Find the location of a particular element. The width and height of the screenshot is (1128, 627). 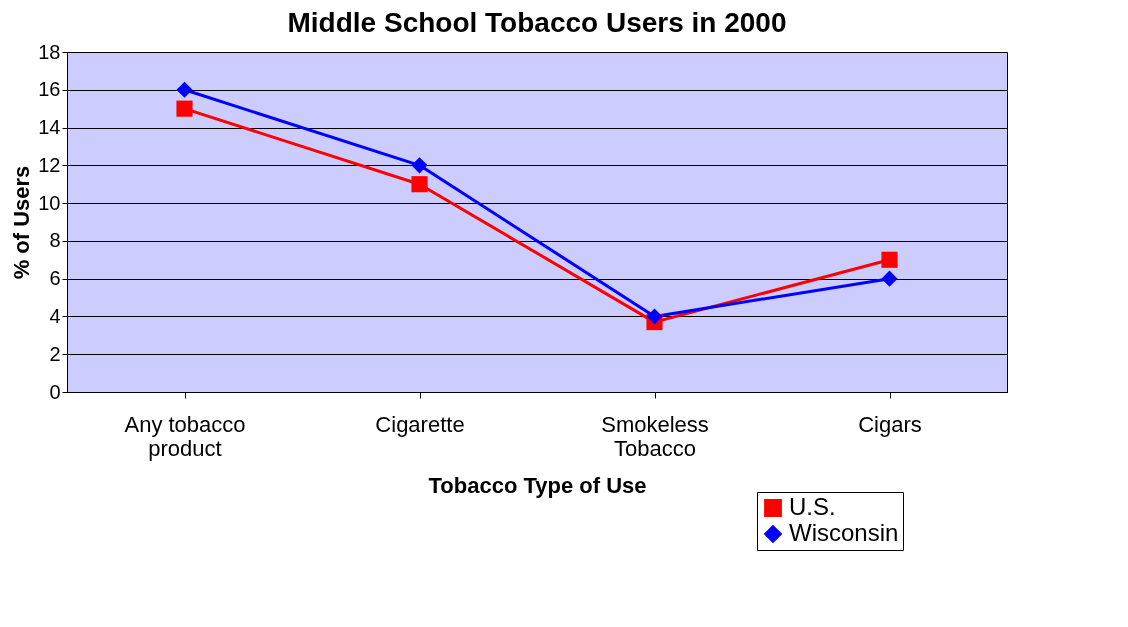

y-axis-title: % of Users is located at coordinates (22, 222).